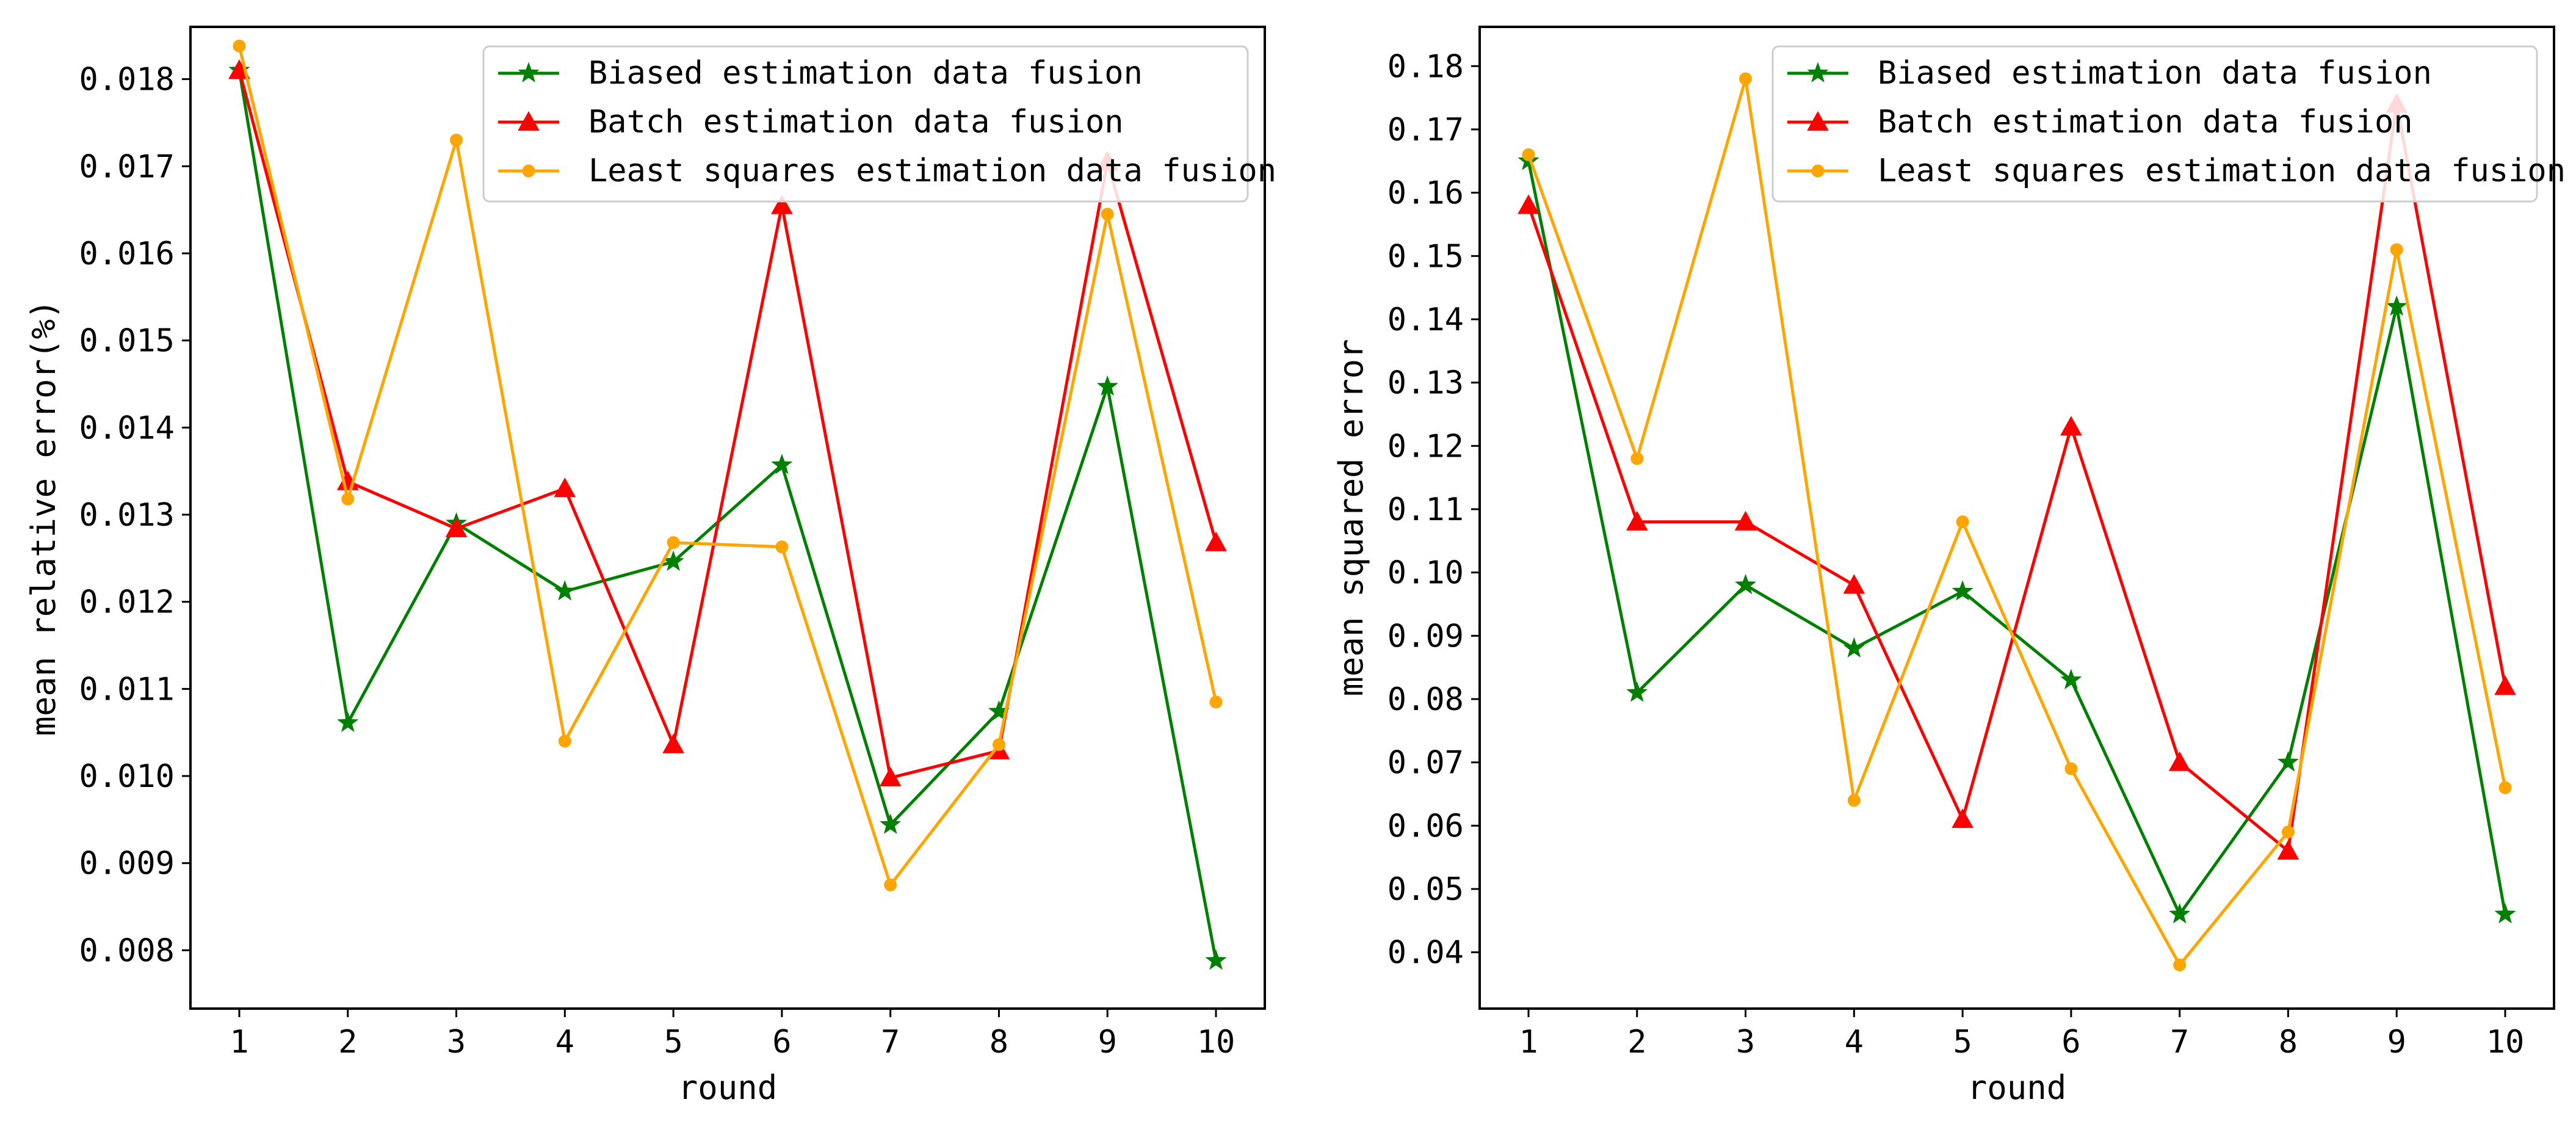 The image size is (2576, 1124). I want to click on y-axis-label-left: mean relative error(%), so click(43, 517).